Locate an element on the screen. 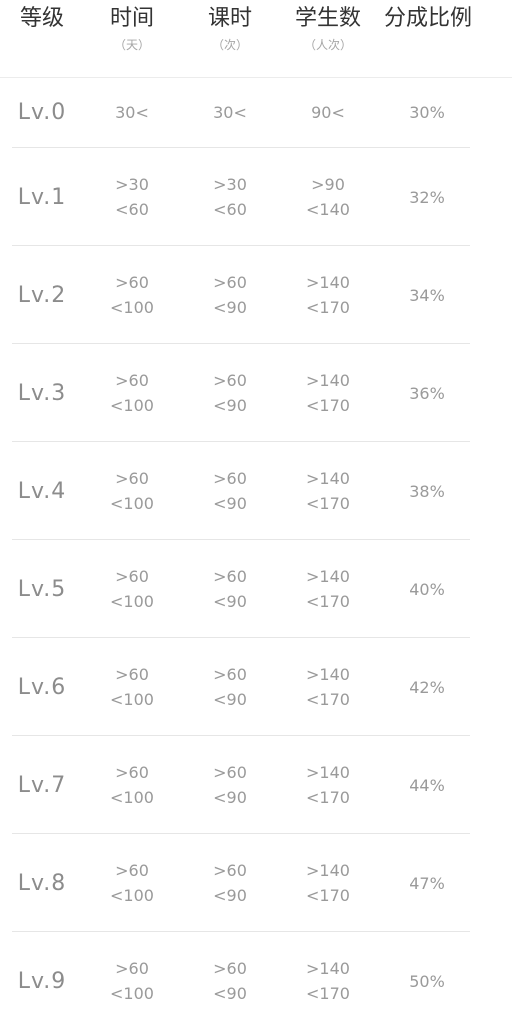  header-level-label: 等级 is located at coordinates (41, 18).